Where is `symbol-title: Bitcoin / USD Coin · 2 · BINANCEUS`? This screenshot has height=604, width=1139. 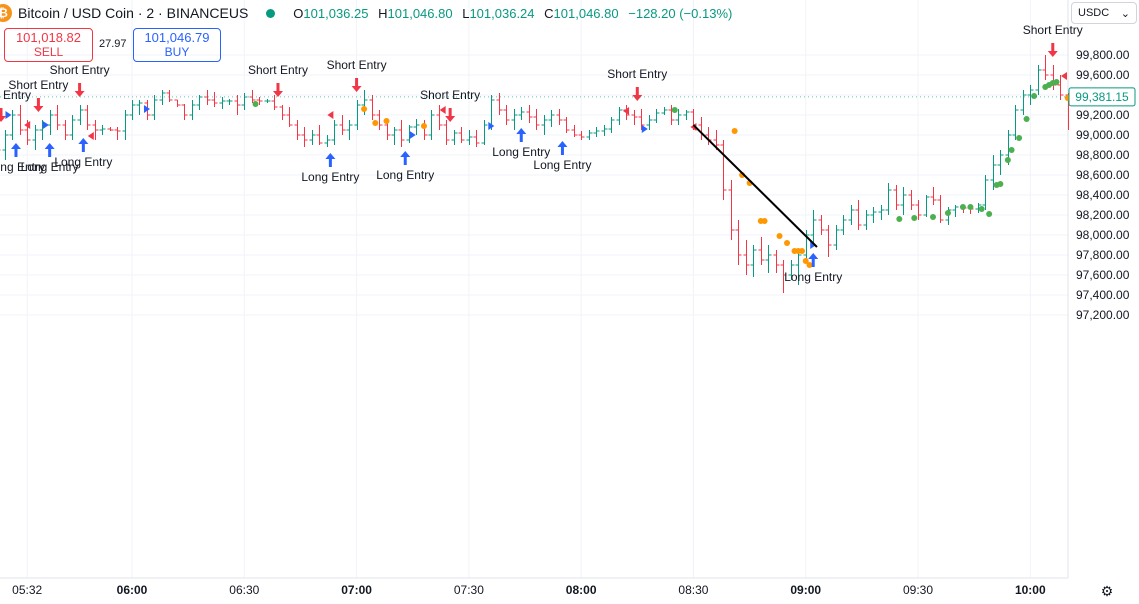 symbol-title: Bitcoin / USD Coin · 2 · BINANCEUS is located at coordinates (133, 13).